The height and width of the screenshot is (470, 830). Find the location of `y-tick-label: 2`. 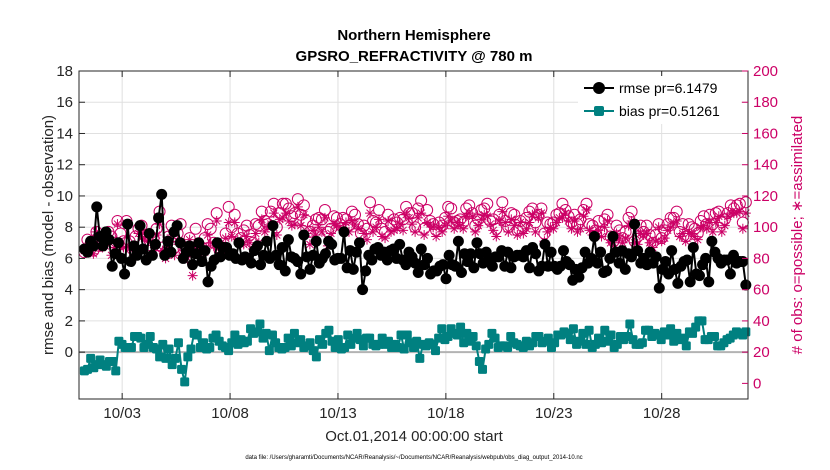

y-tick-label: 2 is located at coordinates (69, 321).